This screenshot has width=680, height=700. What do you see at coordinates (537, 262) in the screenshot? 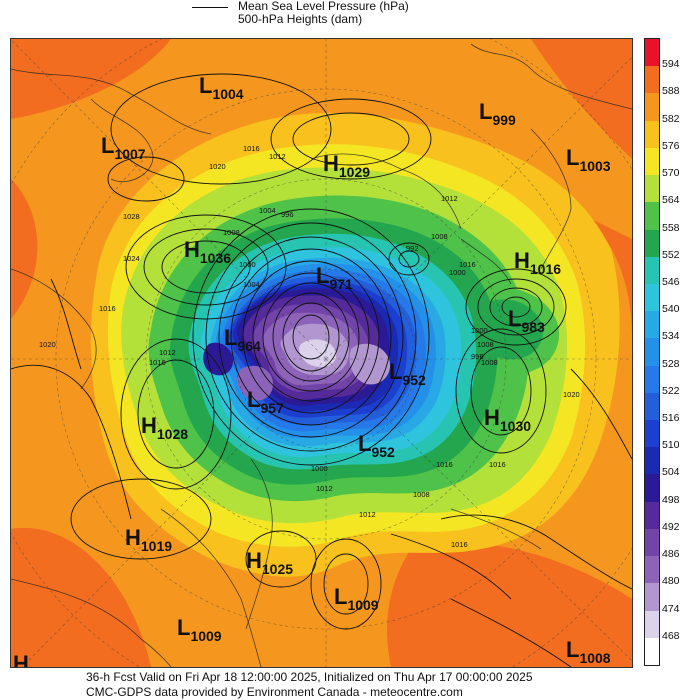
I see `high-pressure-center: H1016` at bounding box center [537, 262].